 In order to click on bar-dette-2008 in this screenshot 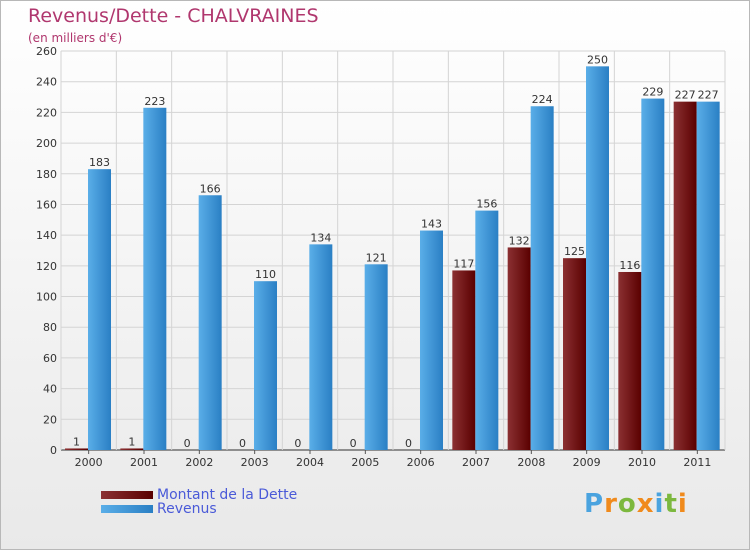, I will do `click(519, 348)`.